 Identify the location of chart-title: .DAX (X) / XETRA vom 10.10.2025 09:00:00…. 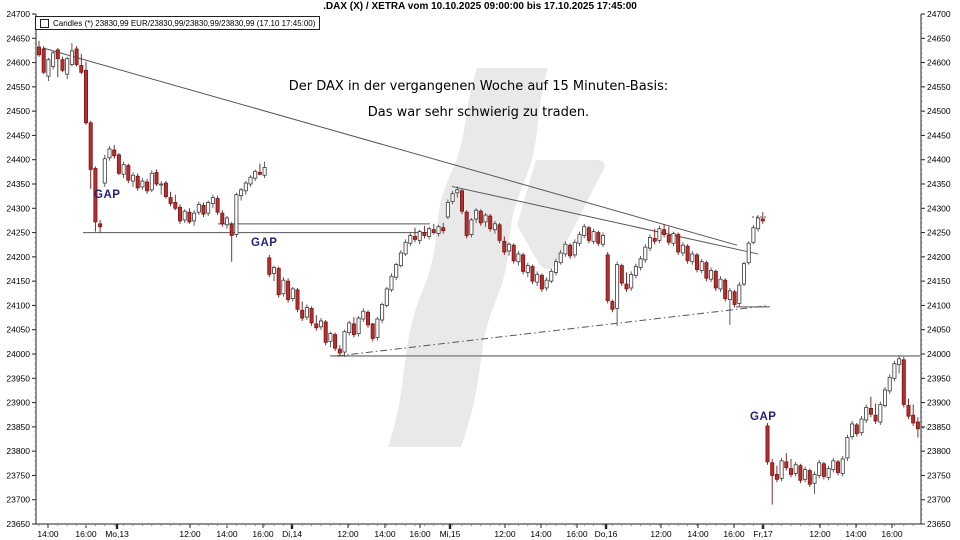
(480, 6).